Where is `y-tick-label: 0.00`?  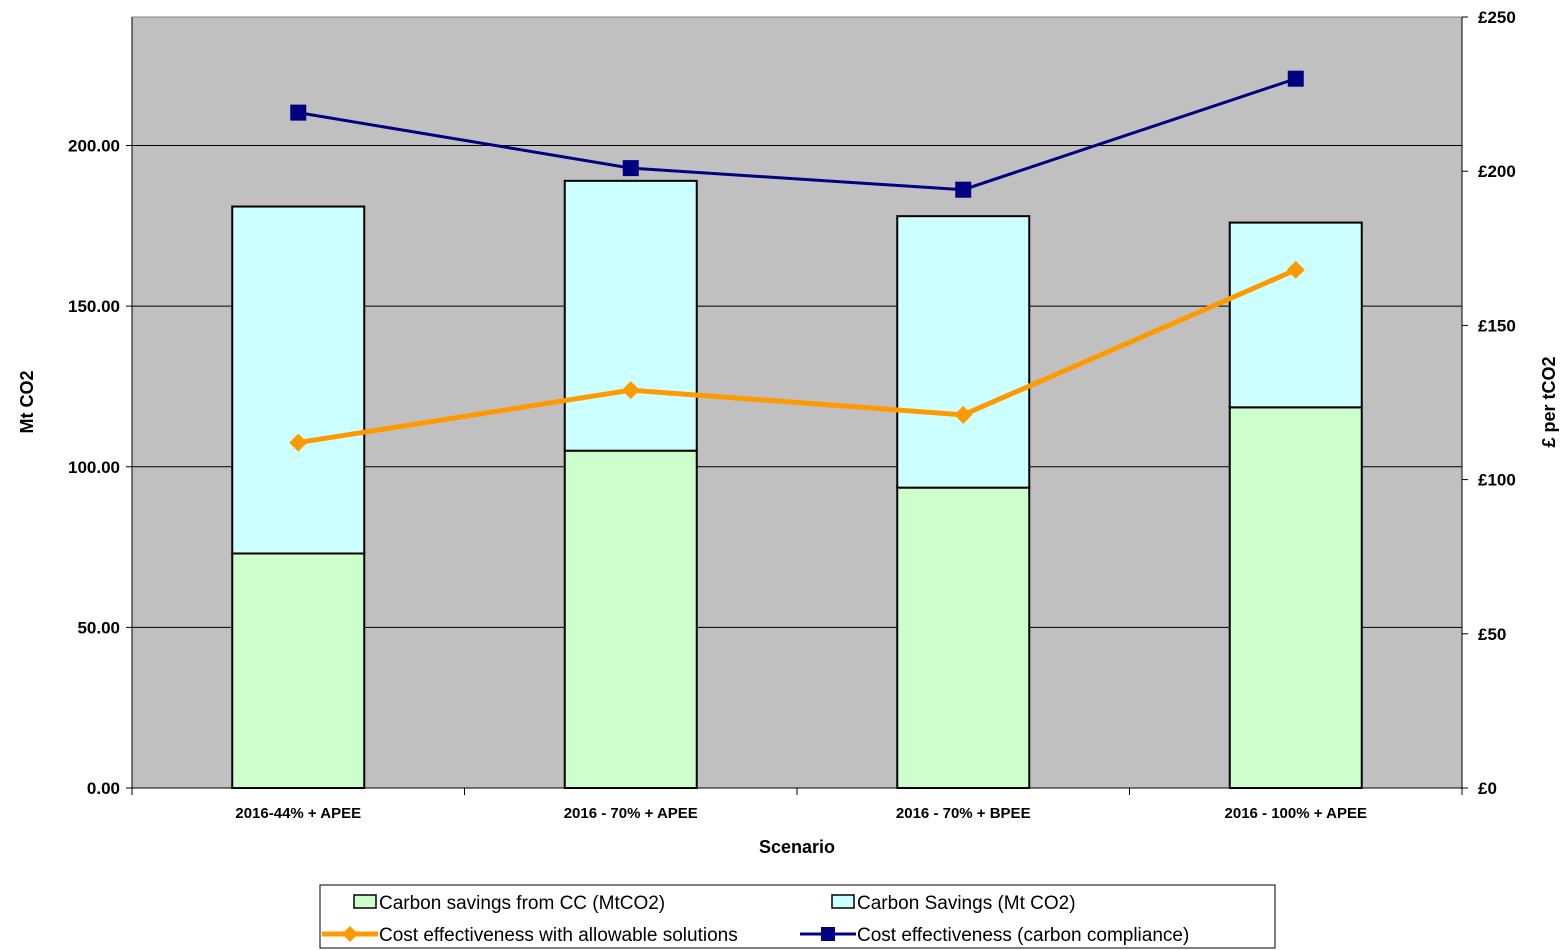
y-tick-label: 0.00 is located at coordinates (103, 788).